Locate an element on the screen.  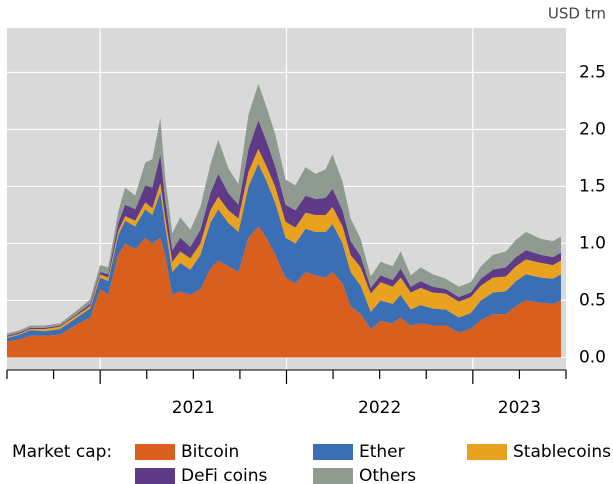
legend-label: Ether is located at coordinates (382, 452).